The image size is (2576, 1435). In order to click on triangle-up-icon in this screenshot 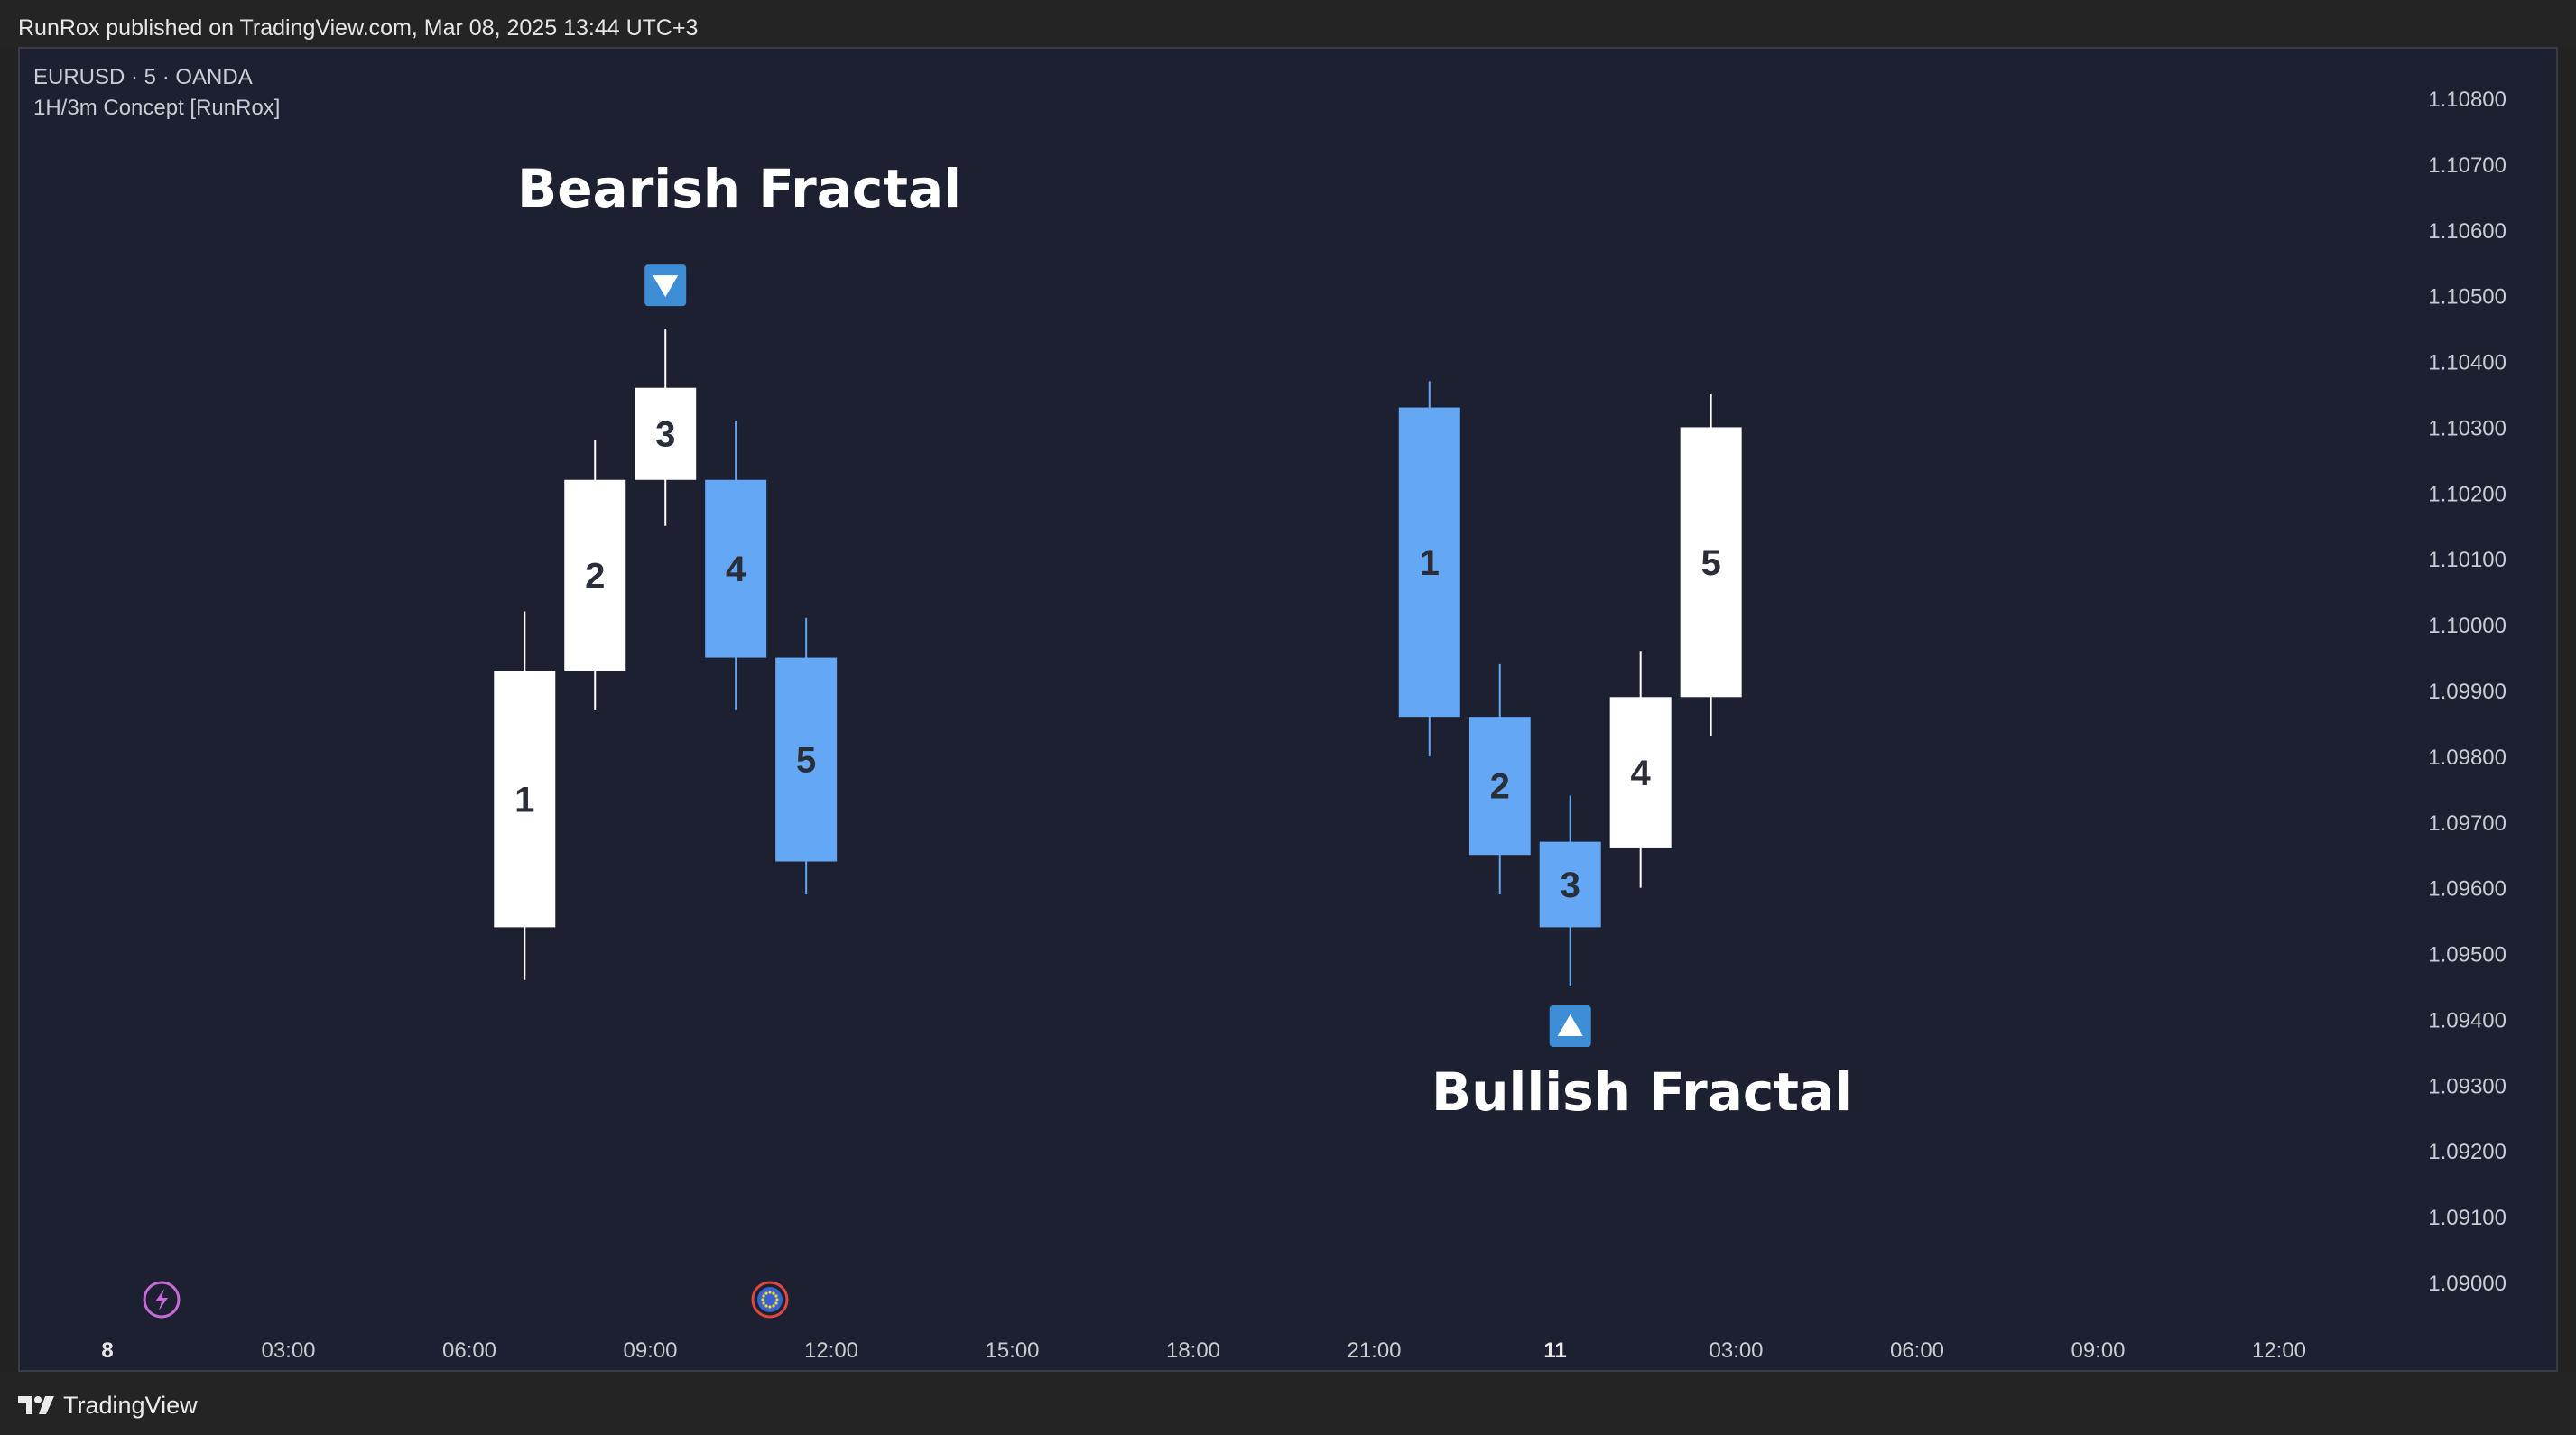, I will do `click(1570, 1025)`.